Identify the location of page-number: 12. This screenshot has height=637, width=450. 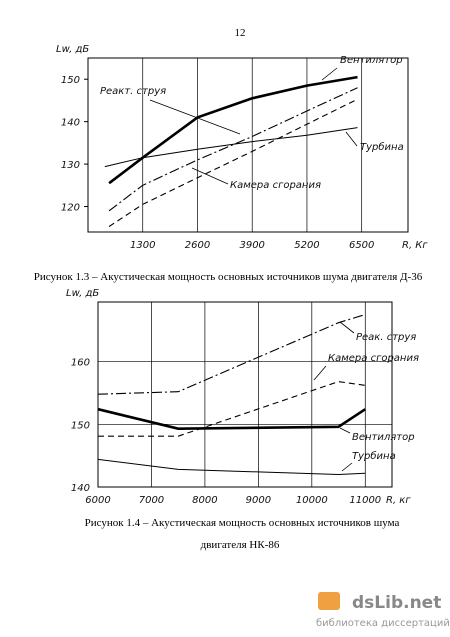
(240, 33).